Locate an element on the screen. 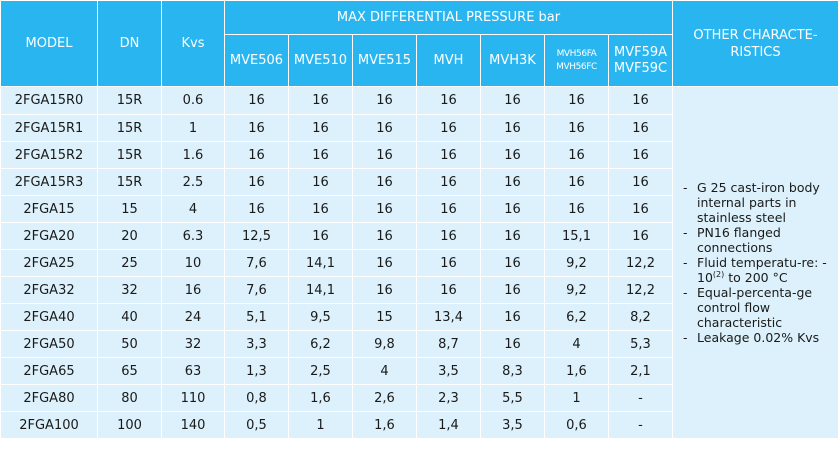  header-col-mve515: MVE515 is located at coordinates (384, 60).